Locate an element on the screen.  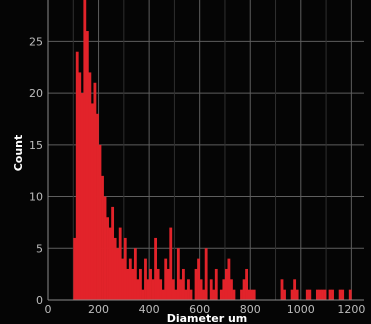
x-tick-label: 1200 is located at coordinates (351, 309).